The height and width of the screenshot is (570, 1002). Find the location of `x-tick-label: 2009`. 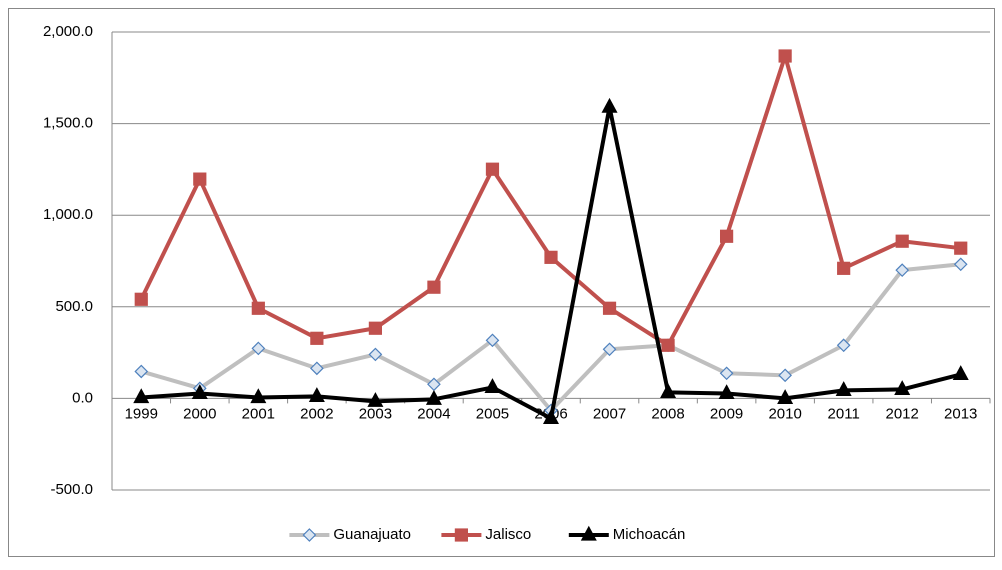

x-tick-label: 2009 is located at coordinates (726, 413).